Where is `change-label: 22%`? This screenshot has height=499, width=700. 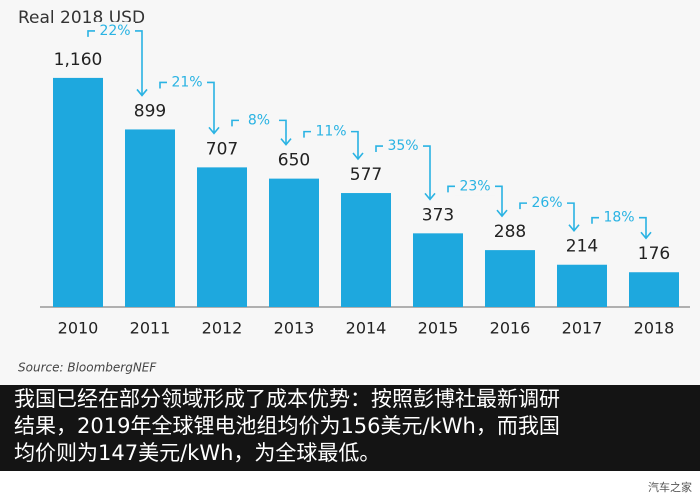
change-label: 22% is located at coordinates (114, 31).